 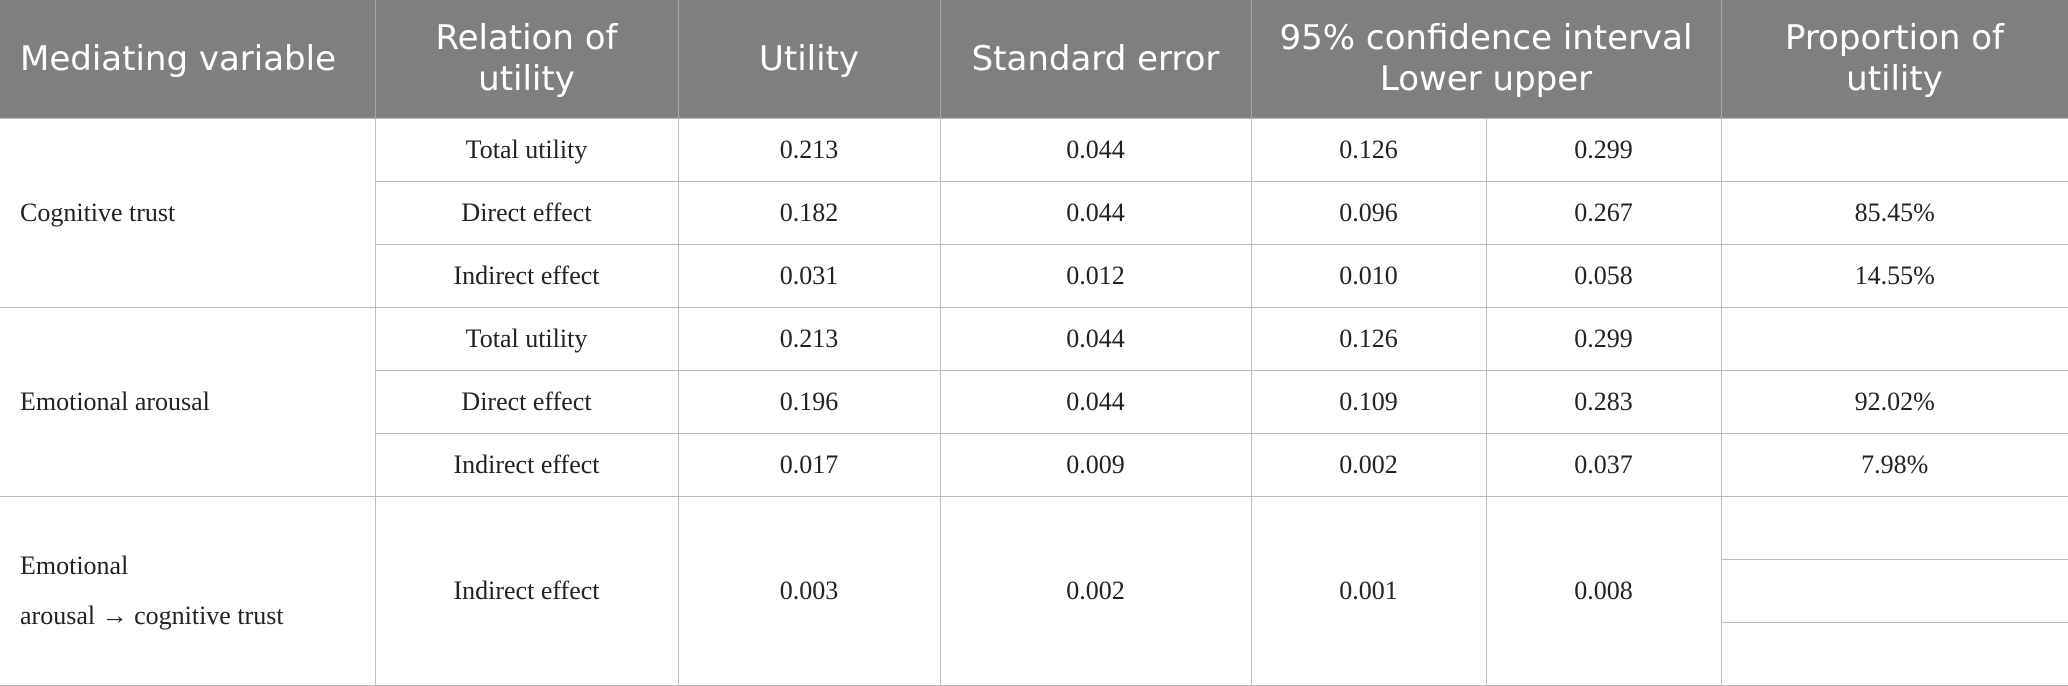 I want to click on cell: 0.182, so click(x=809, y=213).